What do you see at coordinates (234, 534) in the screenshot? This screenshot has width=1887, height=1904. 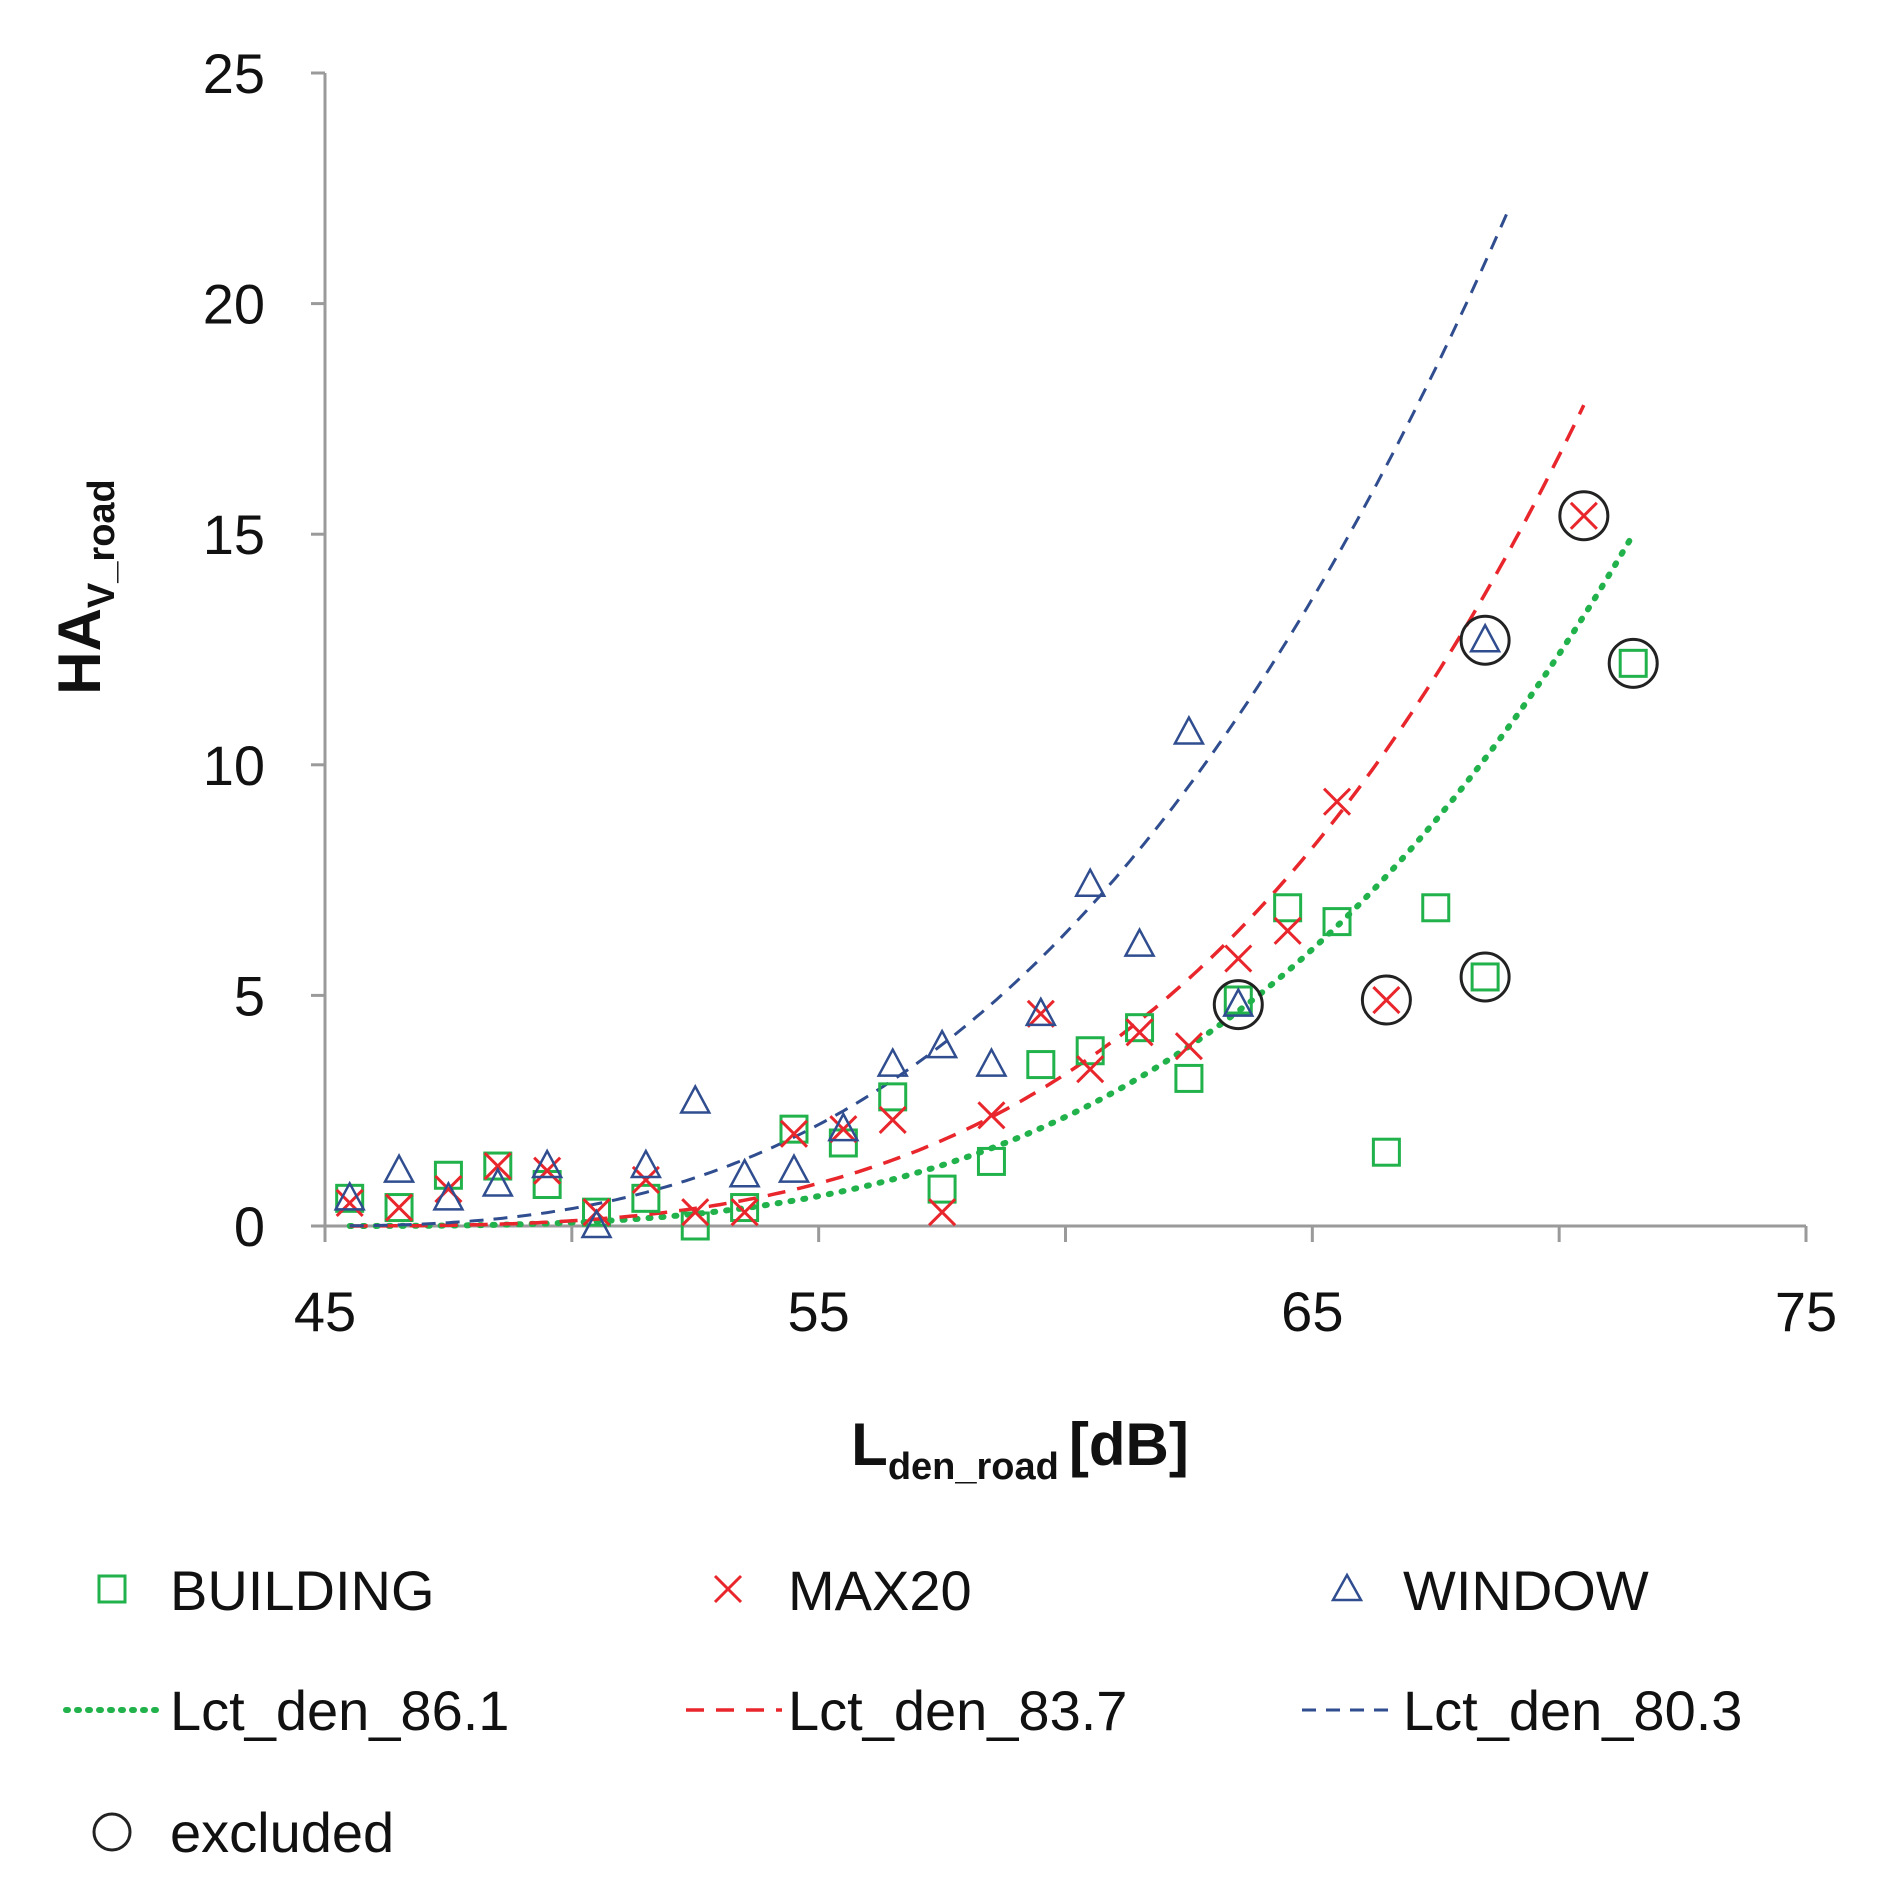 I see `y-tick-label-15: 15` at bounding box center [234, 534].